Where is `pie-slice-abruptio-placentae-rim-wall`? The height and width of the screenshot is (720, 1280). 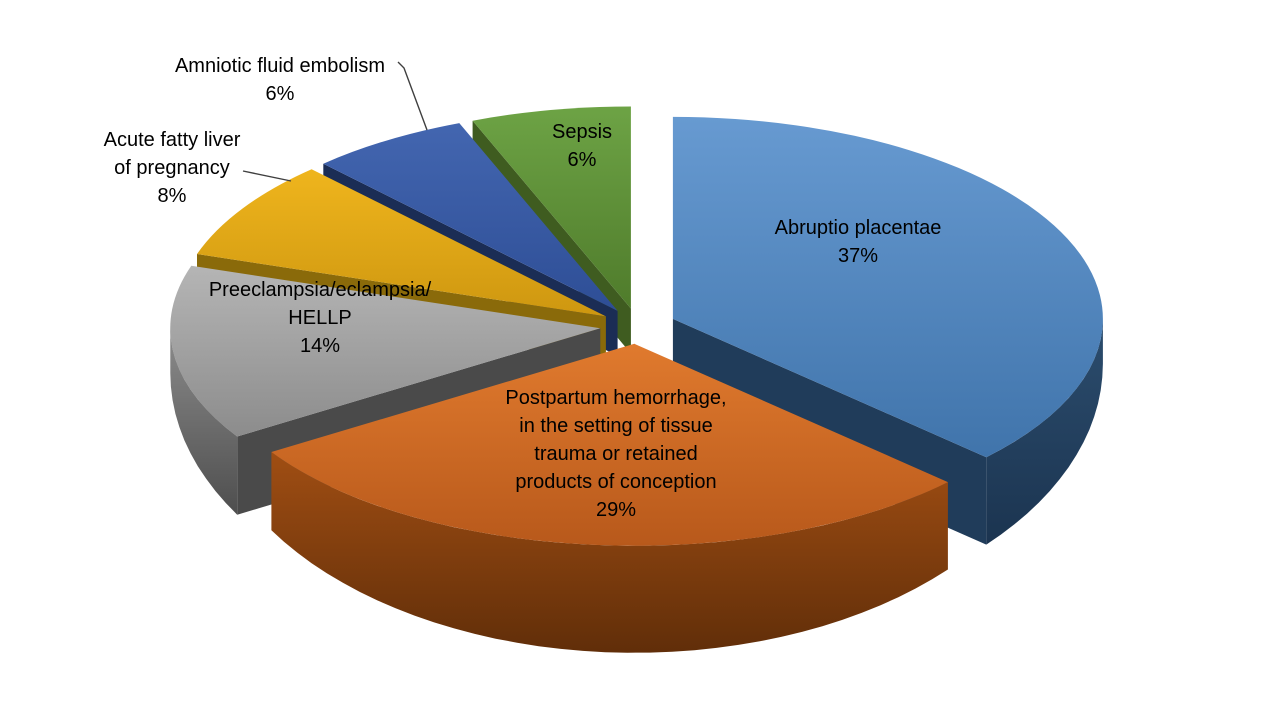 pie-slice-abruptio-placentae-rim-wall is located at coordinates (1044, 431).